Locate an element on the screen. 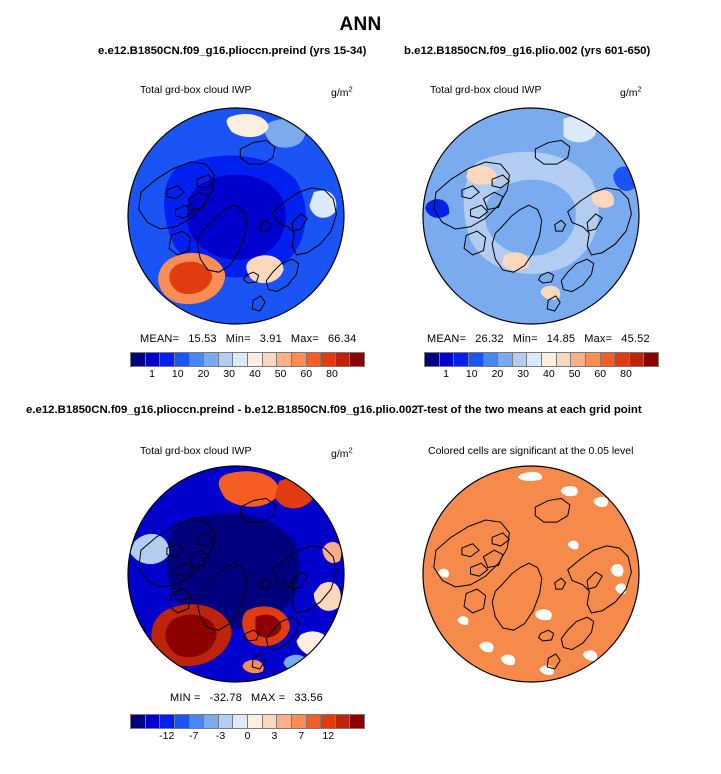 This screenshot has width=721, height=774. min-label: Min= is located at coordinates (525, 339).